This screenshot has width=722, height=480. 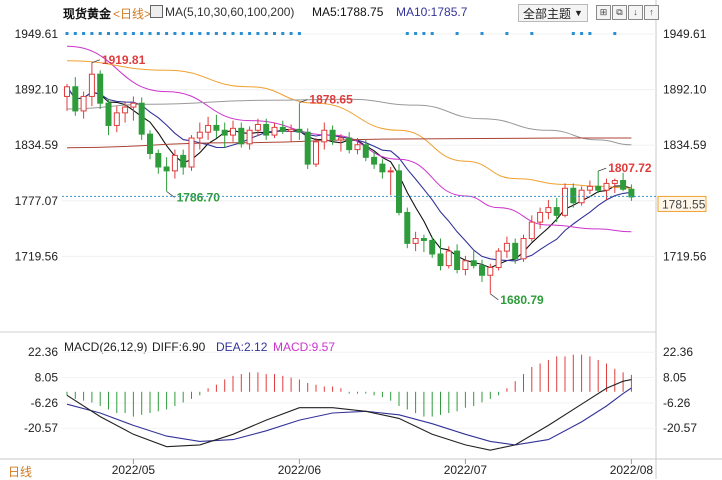 What do you see at coordinates (635, 12) in the screenshot?
I see `down-arrow-icon: ↓` at bounding box center [635, 12].